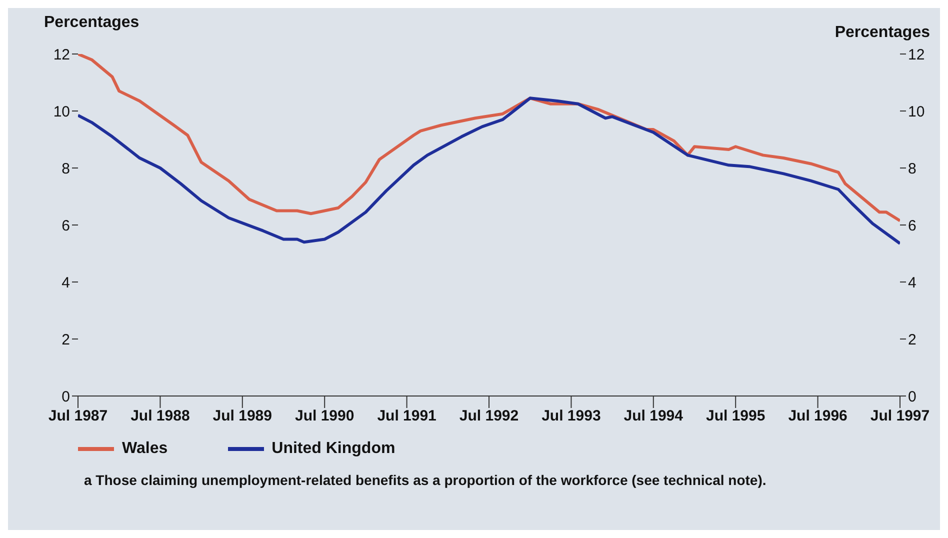 The width and height of the screenshot is (948, 538). Describe the element at coordinates (61, 111) in the screenshot. I see `y-tick-label: 10` at that location.